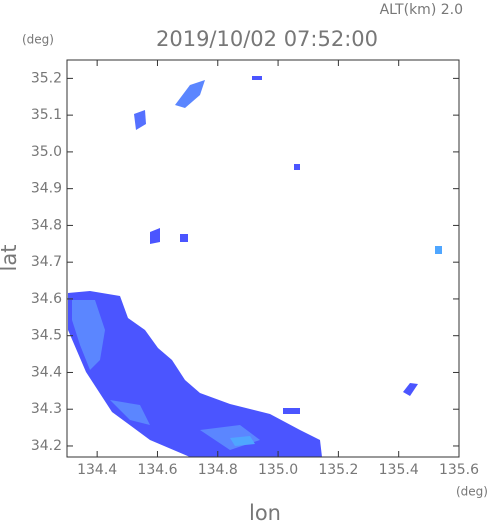  What do you see at coordinates (46, 262) in the screenshot?
I see `y-tick-label: 34.7` at bounding box center [46, 262].